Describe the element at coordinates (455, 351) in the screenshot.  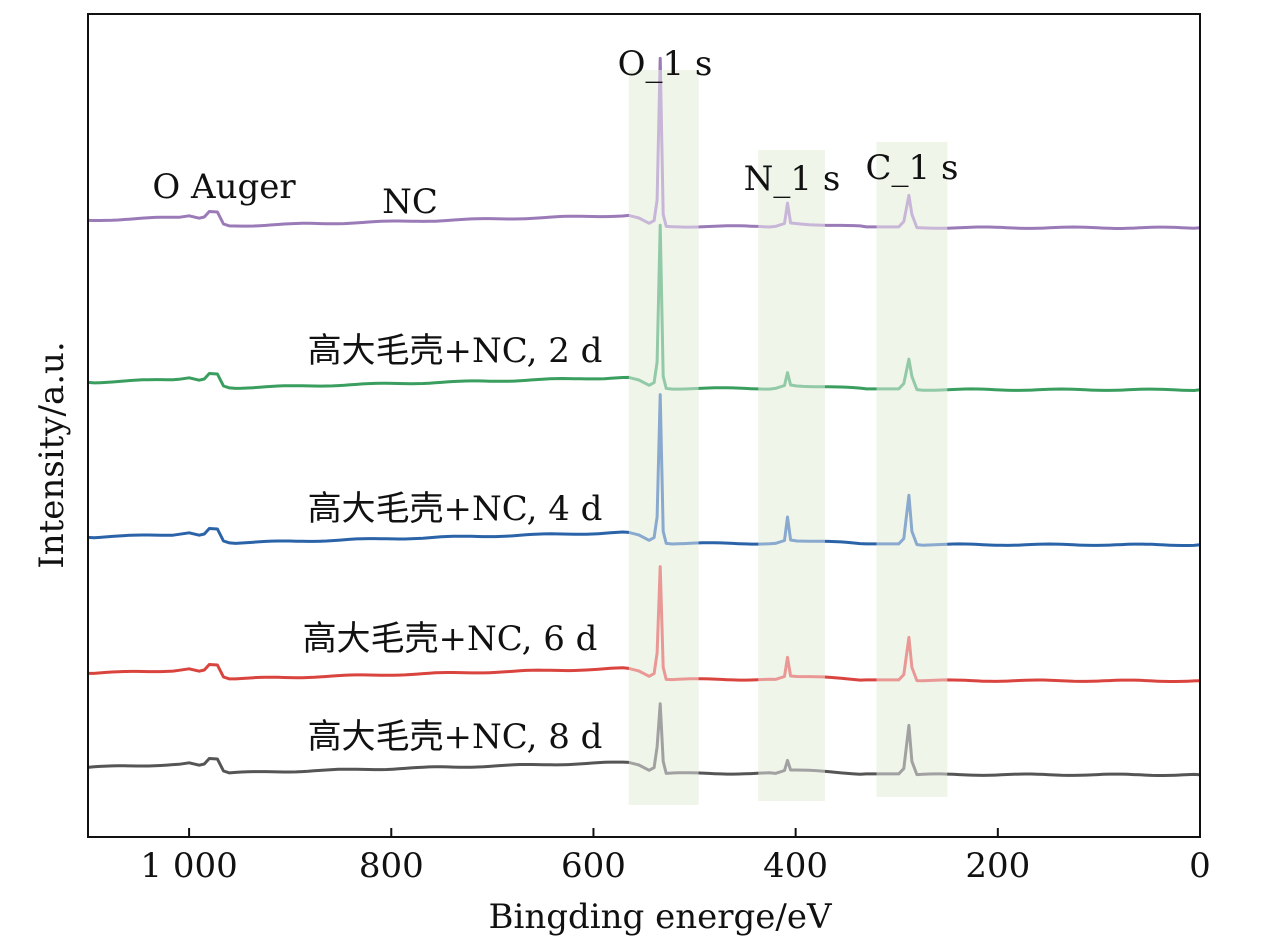
I see `series-label: 高大毛壳+NC, 2 d` at that location.